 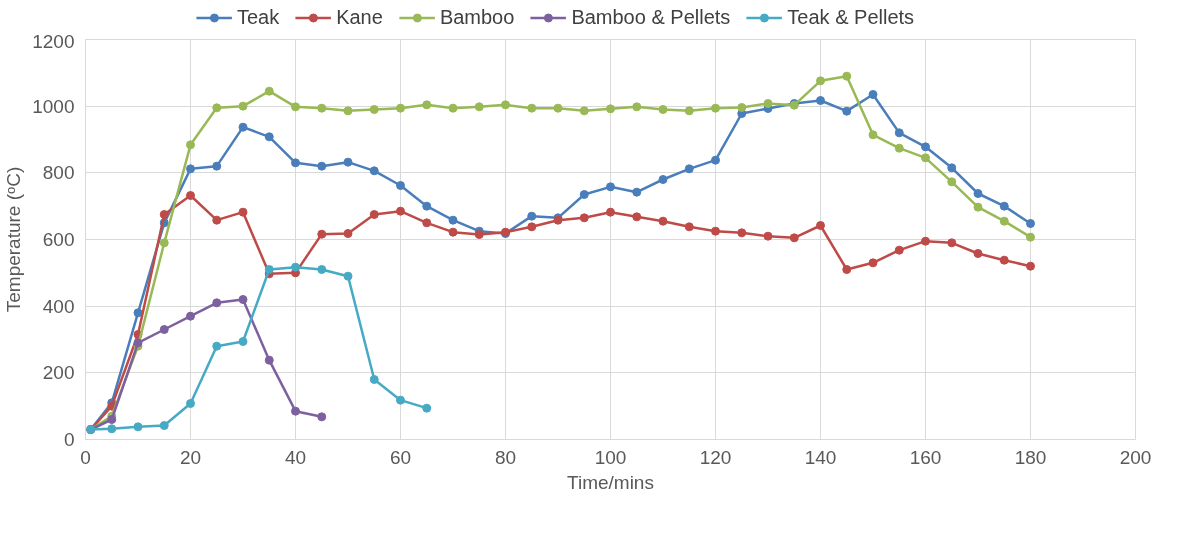 I want to click on x-tick-label: 200, so click(x=1135, y=457).